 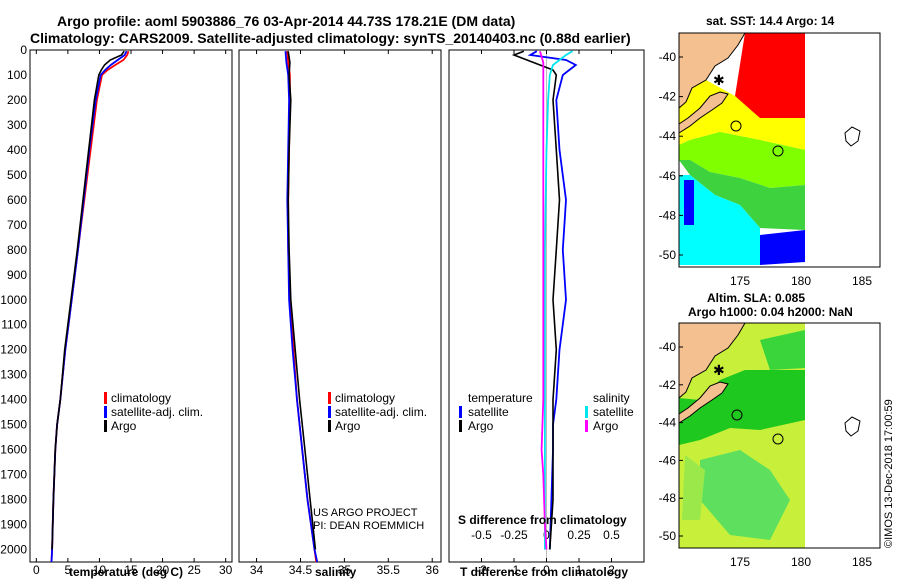 What do you see at coordinates (13, 300) in the screenshot?
I see `depth-tick-label: 1000` at bounding box center [13, 300].